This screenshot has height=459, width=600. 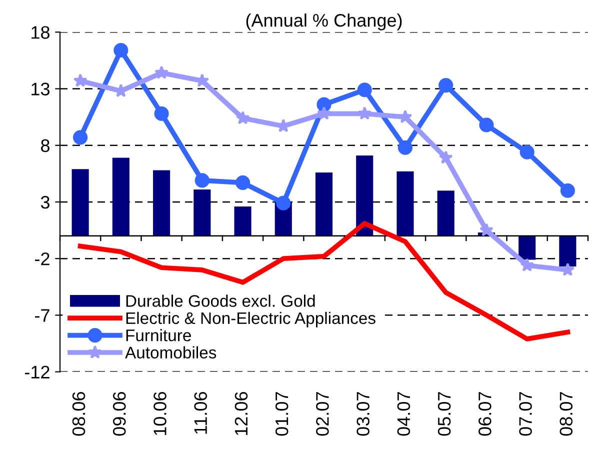 I want to click on y-tick-label: -7, so click(x=42, y=315).